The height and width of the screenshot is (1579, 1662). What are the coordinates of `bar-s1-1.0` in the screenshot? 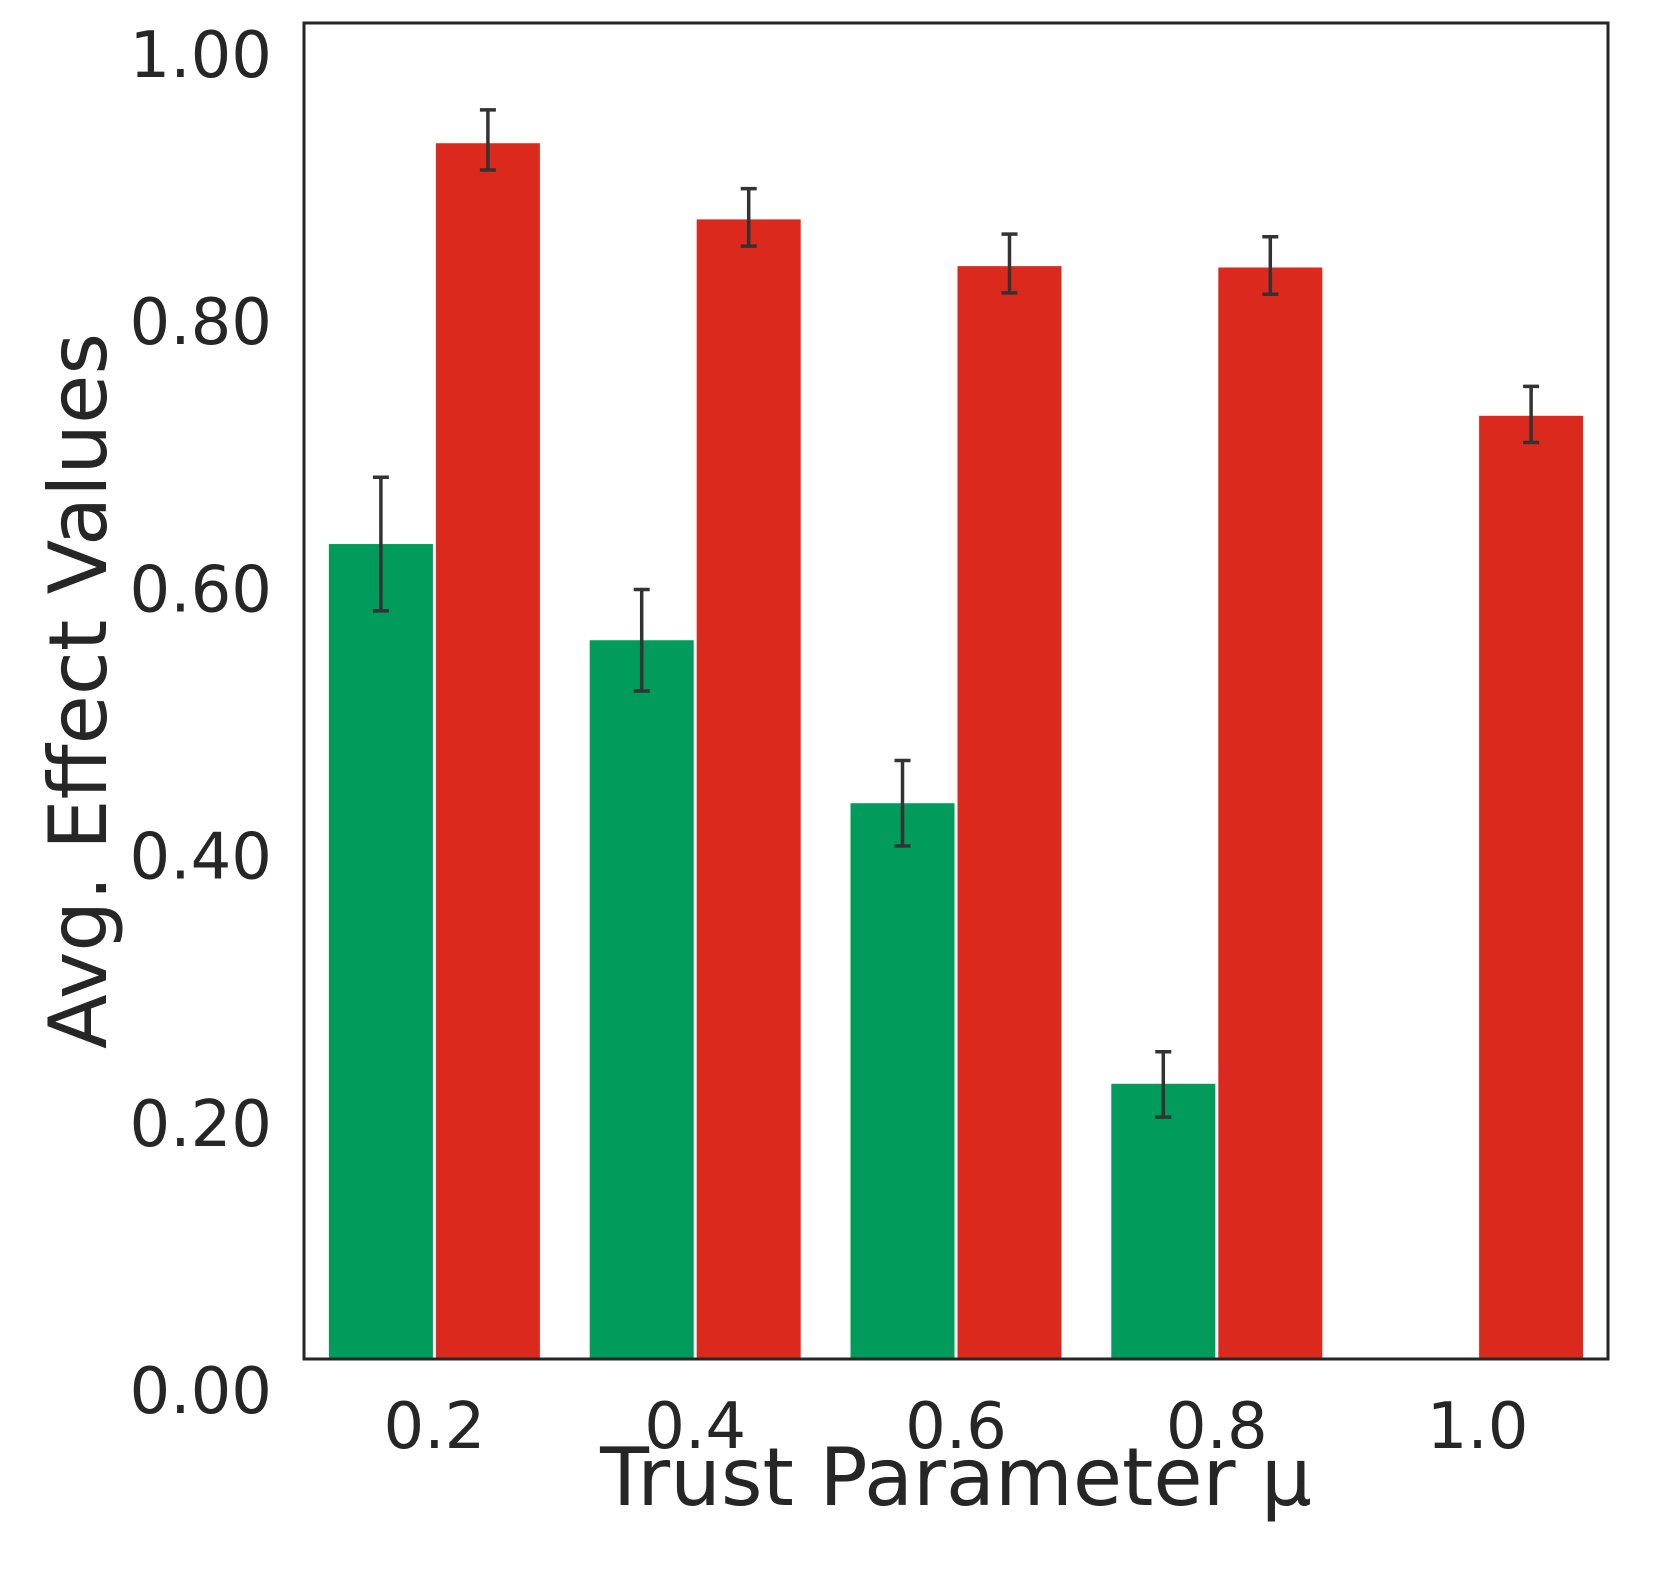 It's located at (1531, 887).